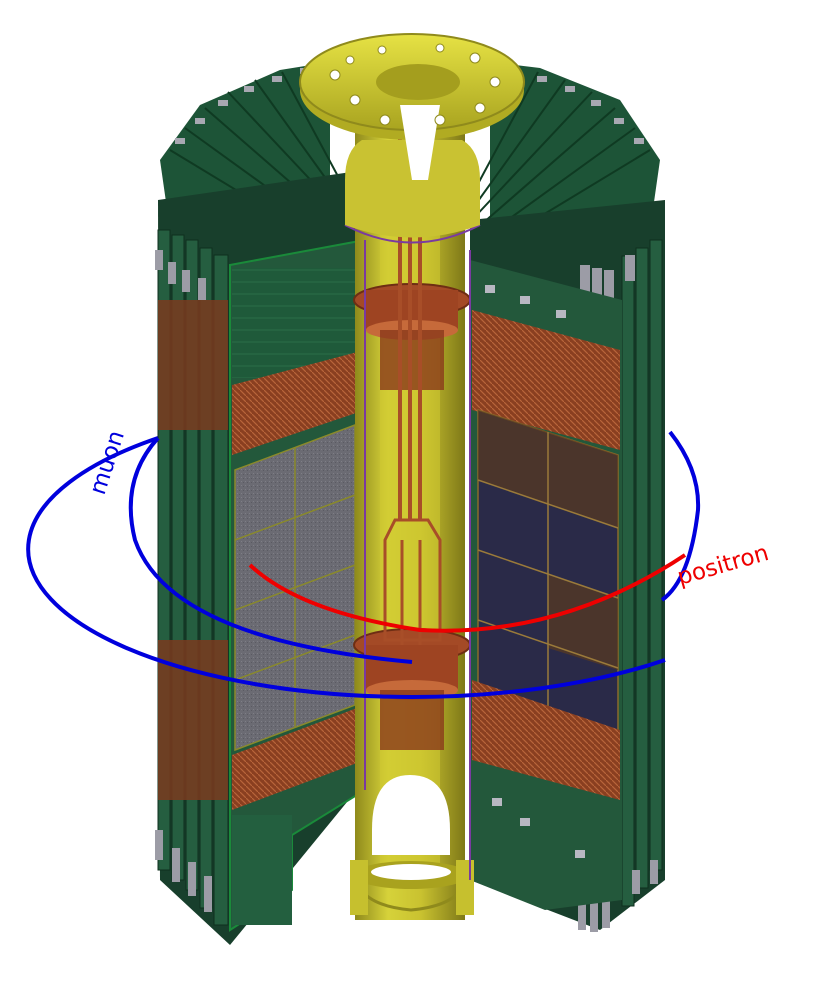  I want to click on positron-label: positron, so click(722, 565).